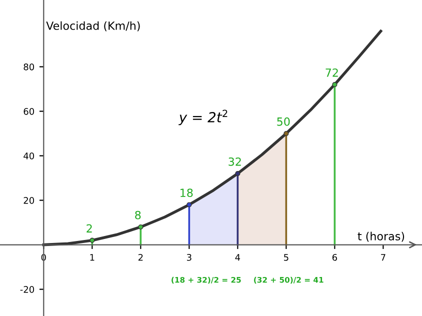  Describe the element at coordinates (383, 257) in the screenshot. I see `x-tick-label: 7` at that location.